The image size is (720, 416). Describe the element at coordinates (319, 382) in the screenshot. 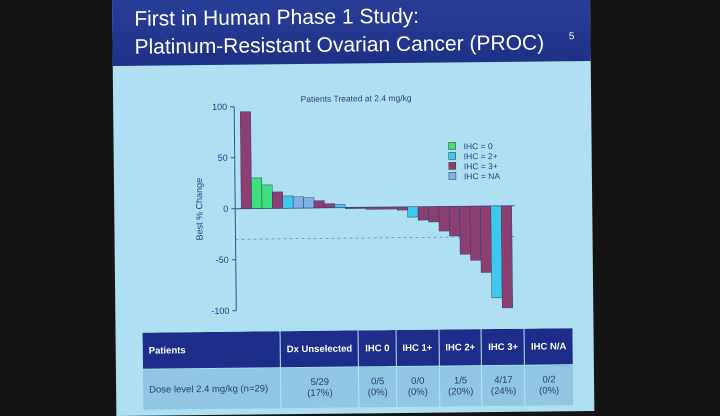

I see `cell-fraction: 5/29` at that location.